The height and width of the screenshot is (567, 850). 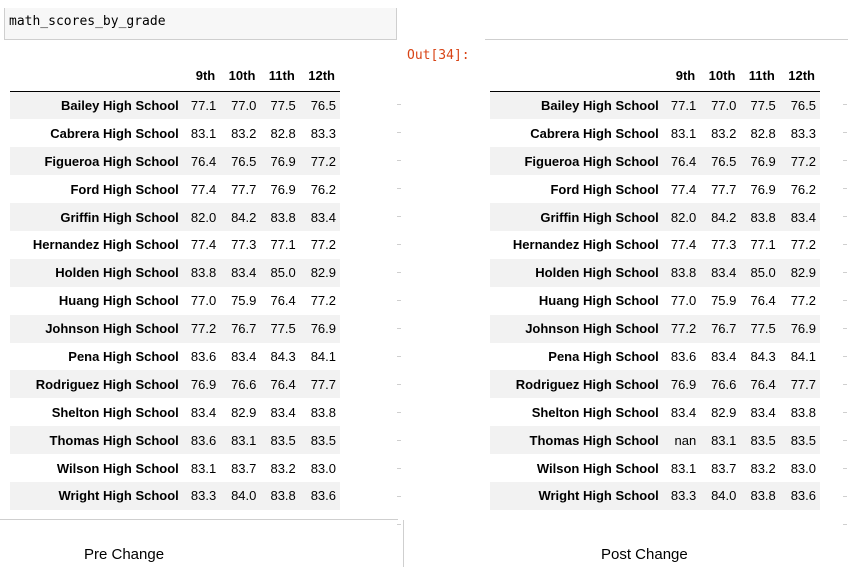 What do you see at coordinates (283, 356) in the screenshot?
I see `score-cell: 84.3` at bounding box center [283, 356].